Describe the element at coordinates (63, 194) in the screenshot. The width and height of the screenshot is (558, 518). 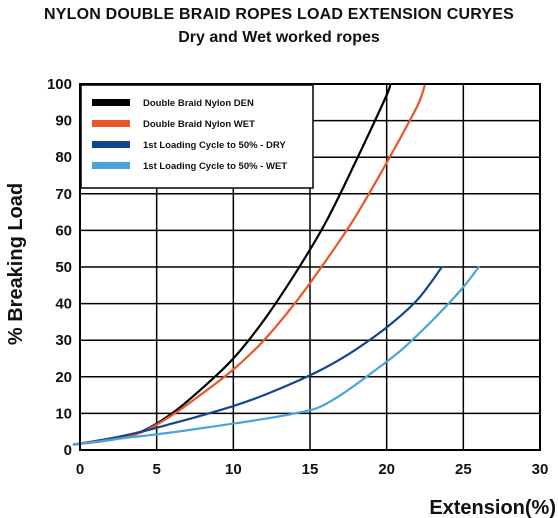
I see `y-tick-label: 70` at that location.